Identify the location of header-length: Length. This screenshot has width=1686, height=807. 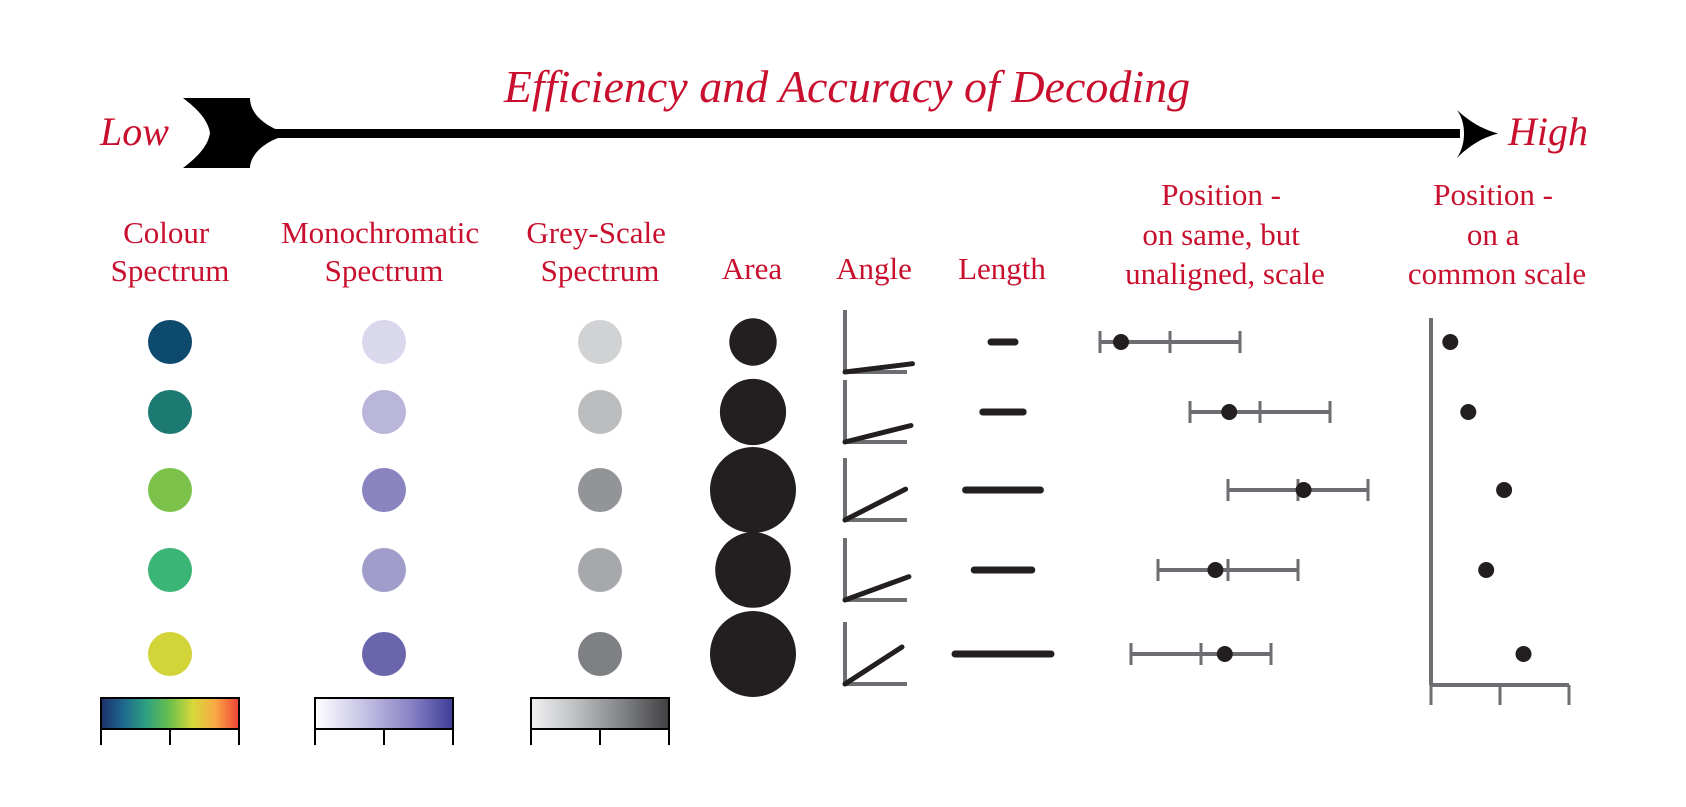
(1002, 268).